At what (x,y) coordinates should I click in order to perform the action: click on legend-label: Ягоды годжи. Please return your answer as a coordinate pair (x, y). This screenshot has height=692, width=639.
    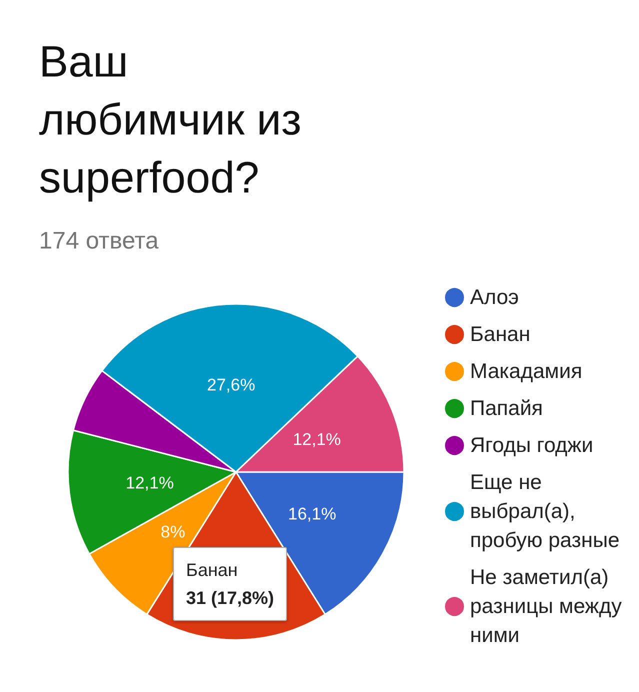
    Looking at the image, I should click on (532, 445).